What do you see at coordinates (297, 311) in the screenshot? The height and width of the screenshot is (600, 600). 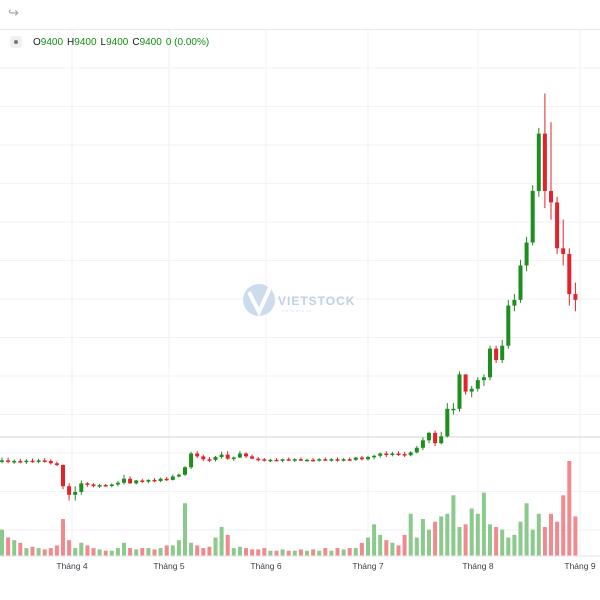 I see `svg-text: vietstock.vn` at bounding box center [297, 311].